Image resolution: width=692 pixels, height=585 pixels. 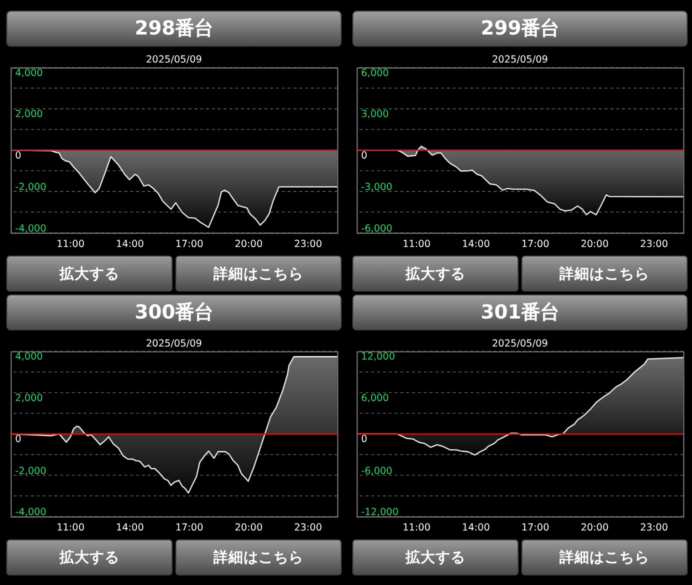 I want to click on chart-title: 299番台, so click(x=520, y=28).